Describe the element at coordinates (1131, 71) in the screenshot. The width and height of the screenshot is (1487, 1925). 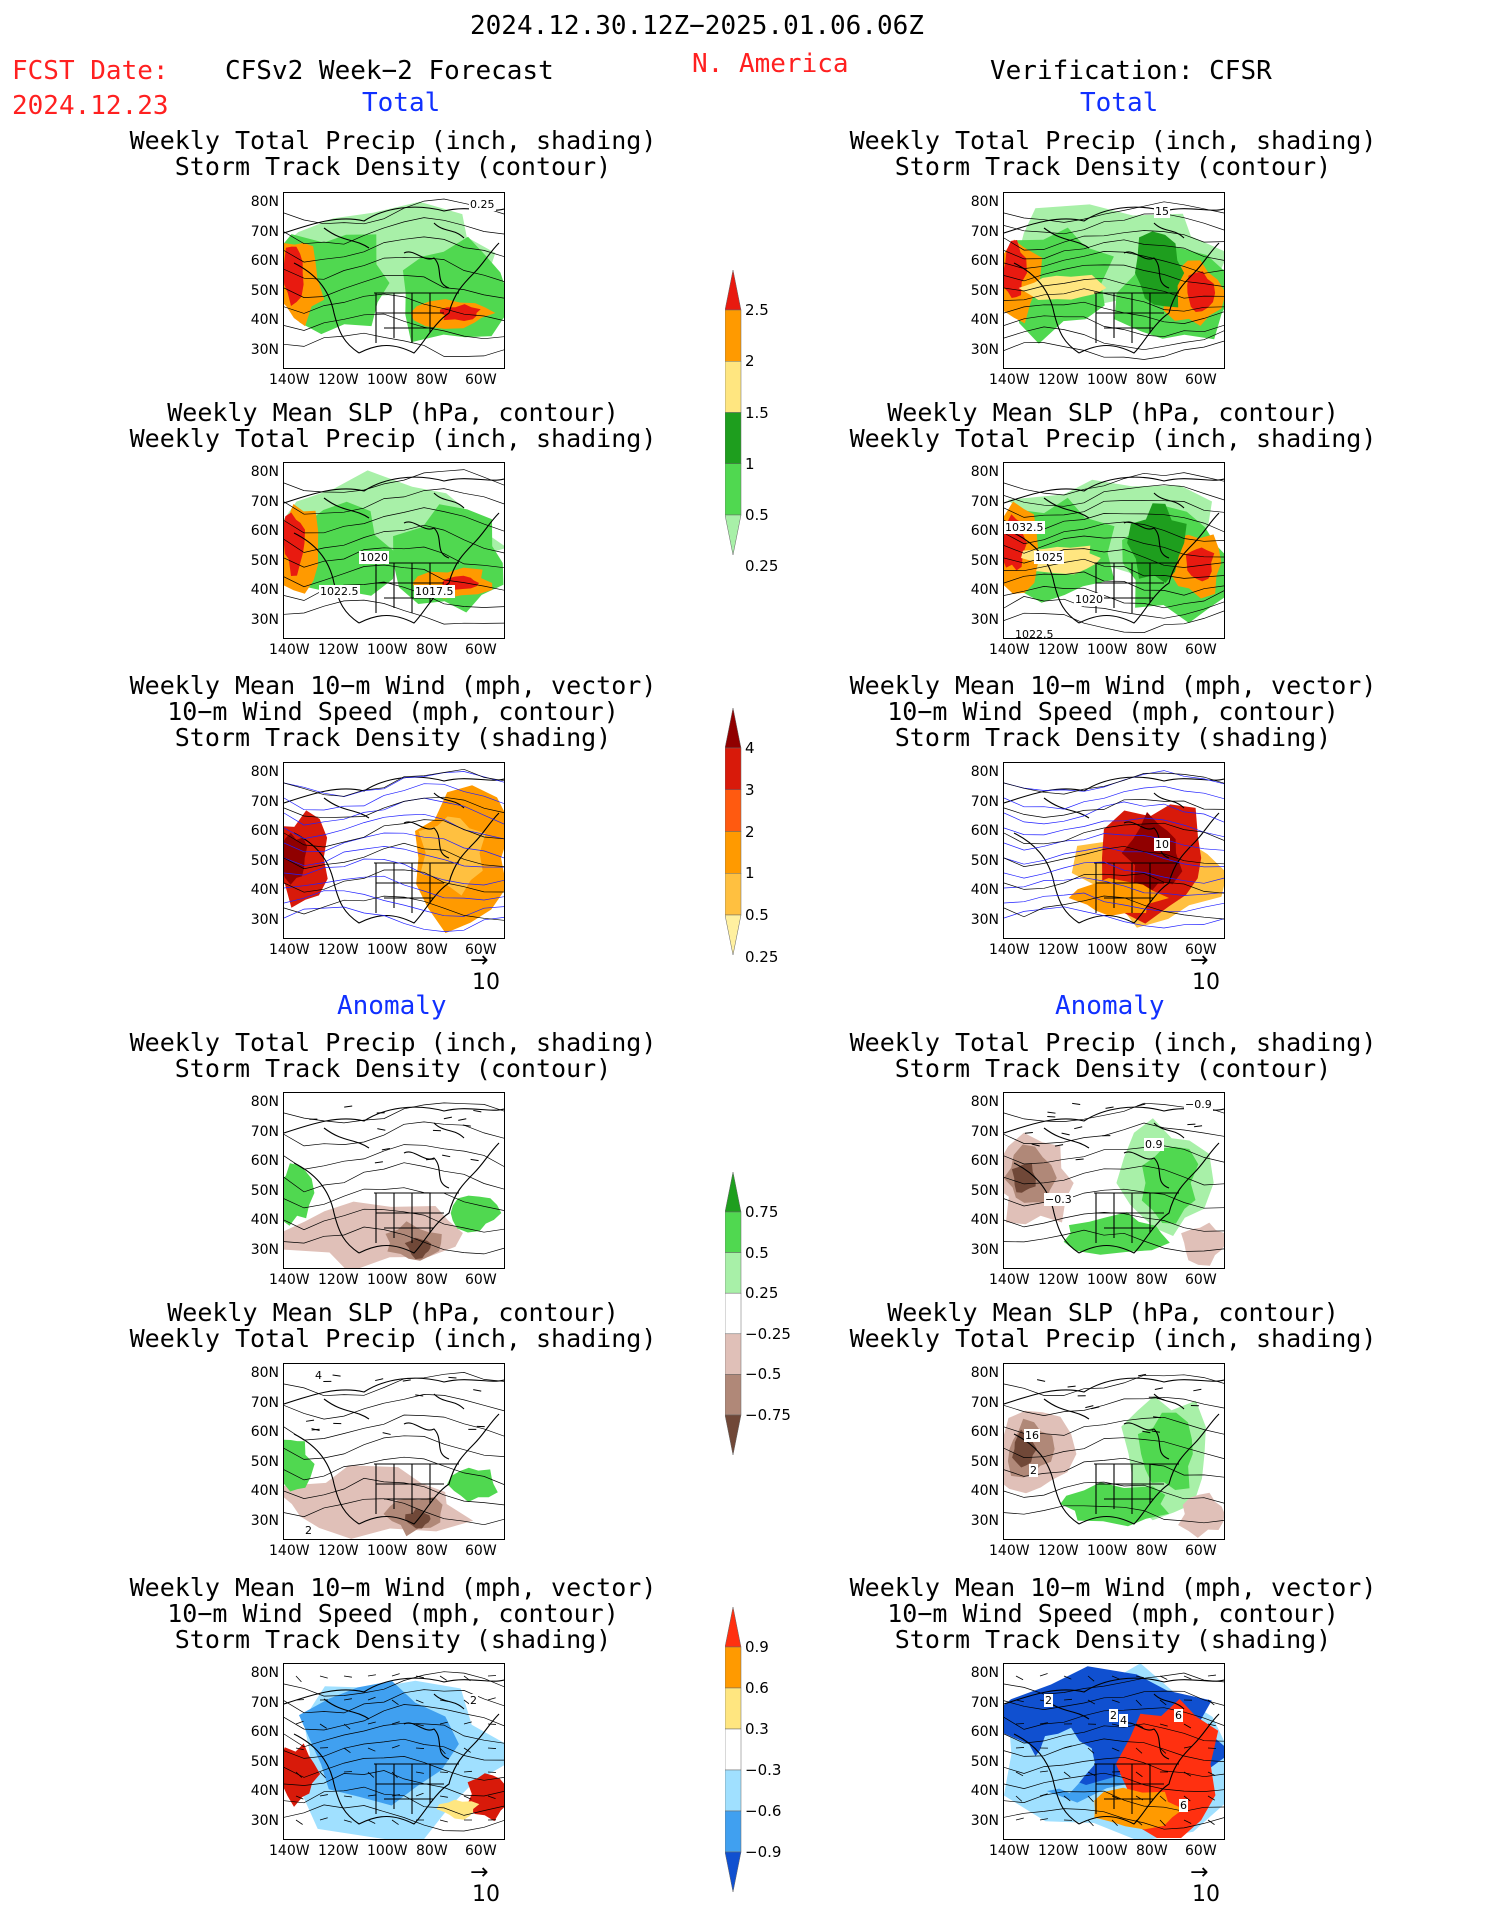
I see `verification-title: Verification: CFSR` at that location.